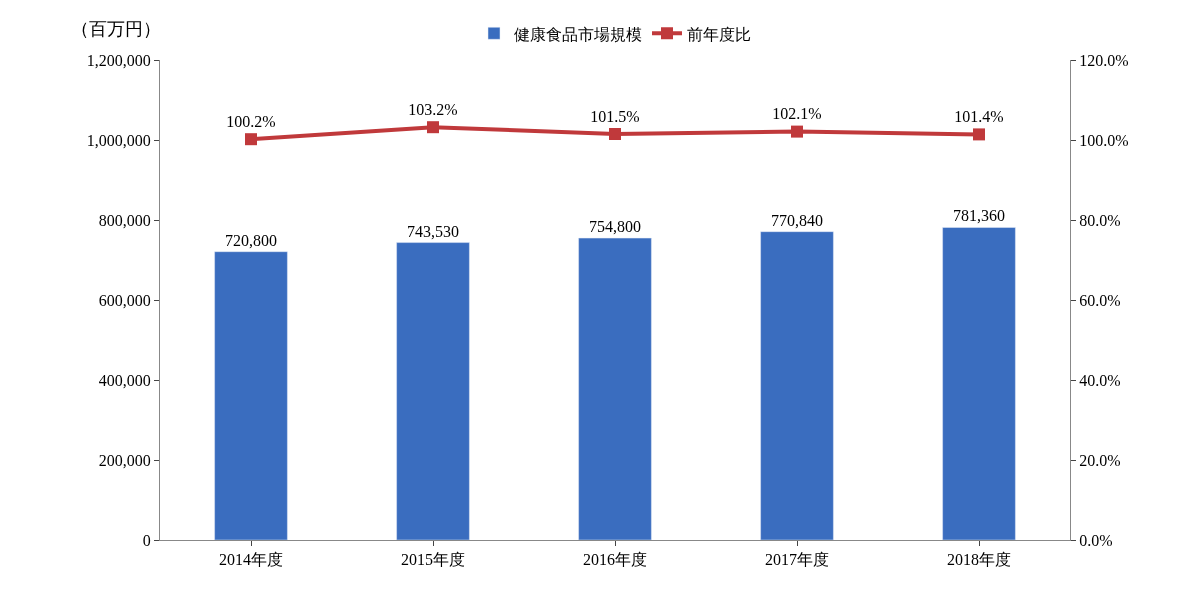 This screenshot has height=600, width=1200. Describe the element at coordinates (1096, 540) in the screenshot. I see `y2-tick-label: 0.0%` at that location.